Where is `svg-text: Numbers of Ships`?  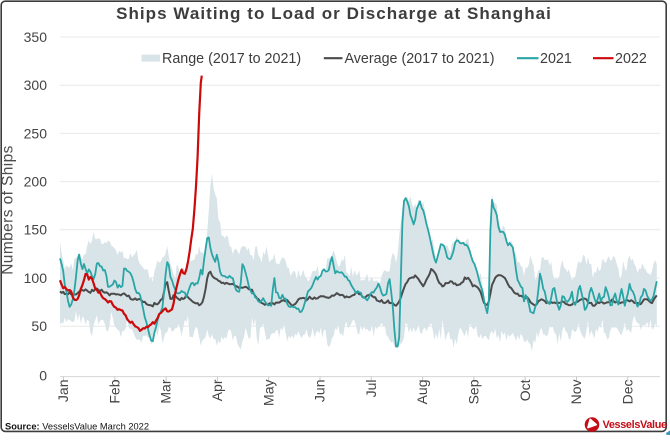
svg-text: Numbers of Ships is located at coordinates (8, 210).